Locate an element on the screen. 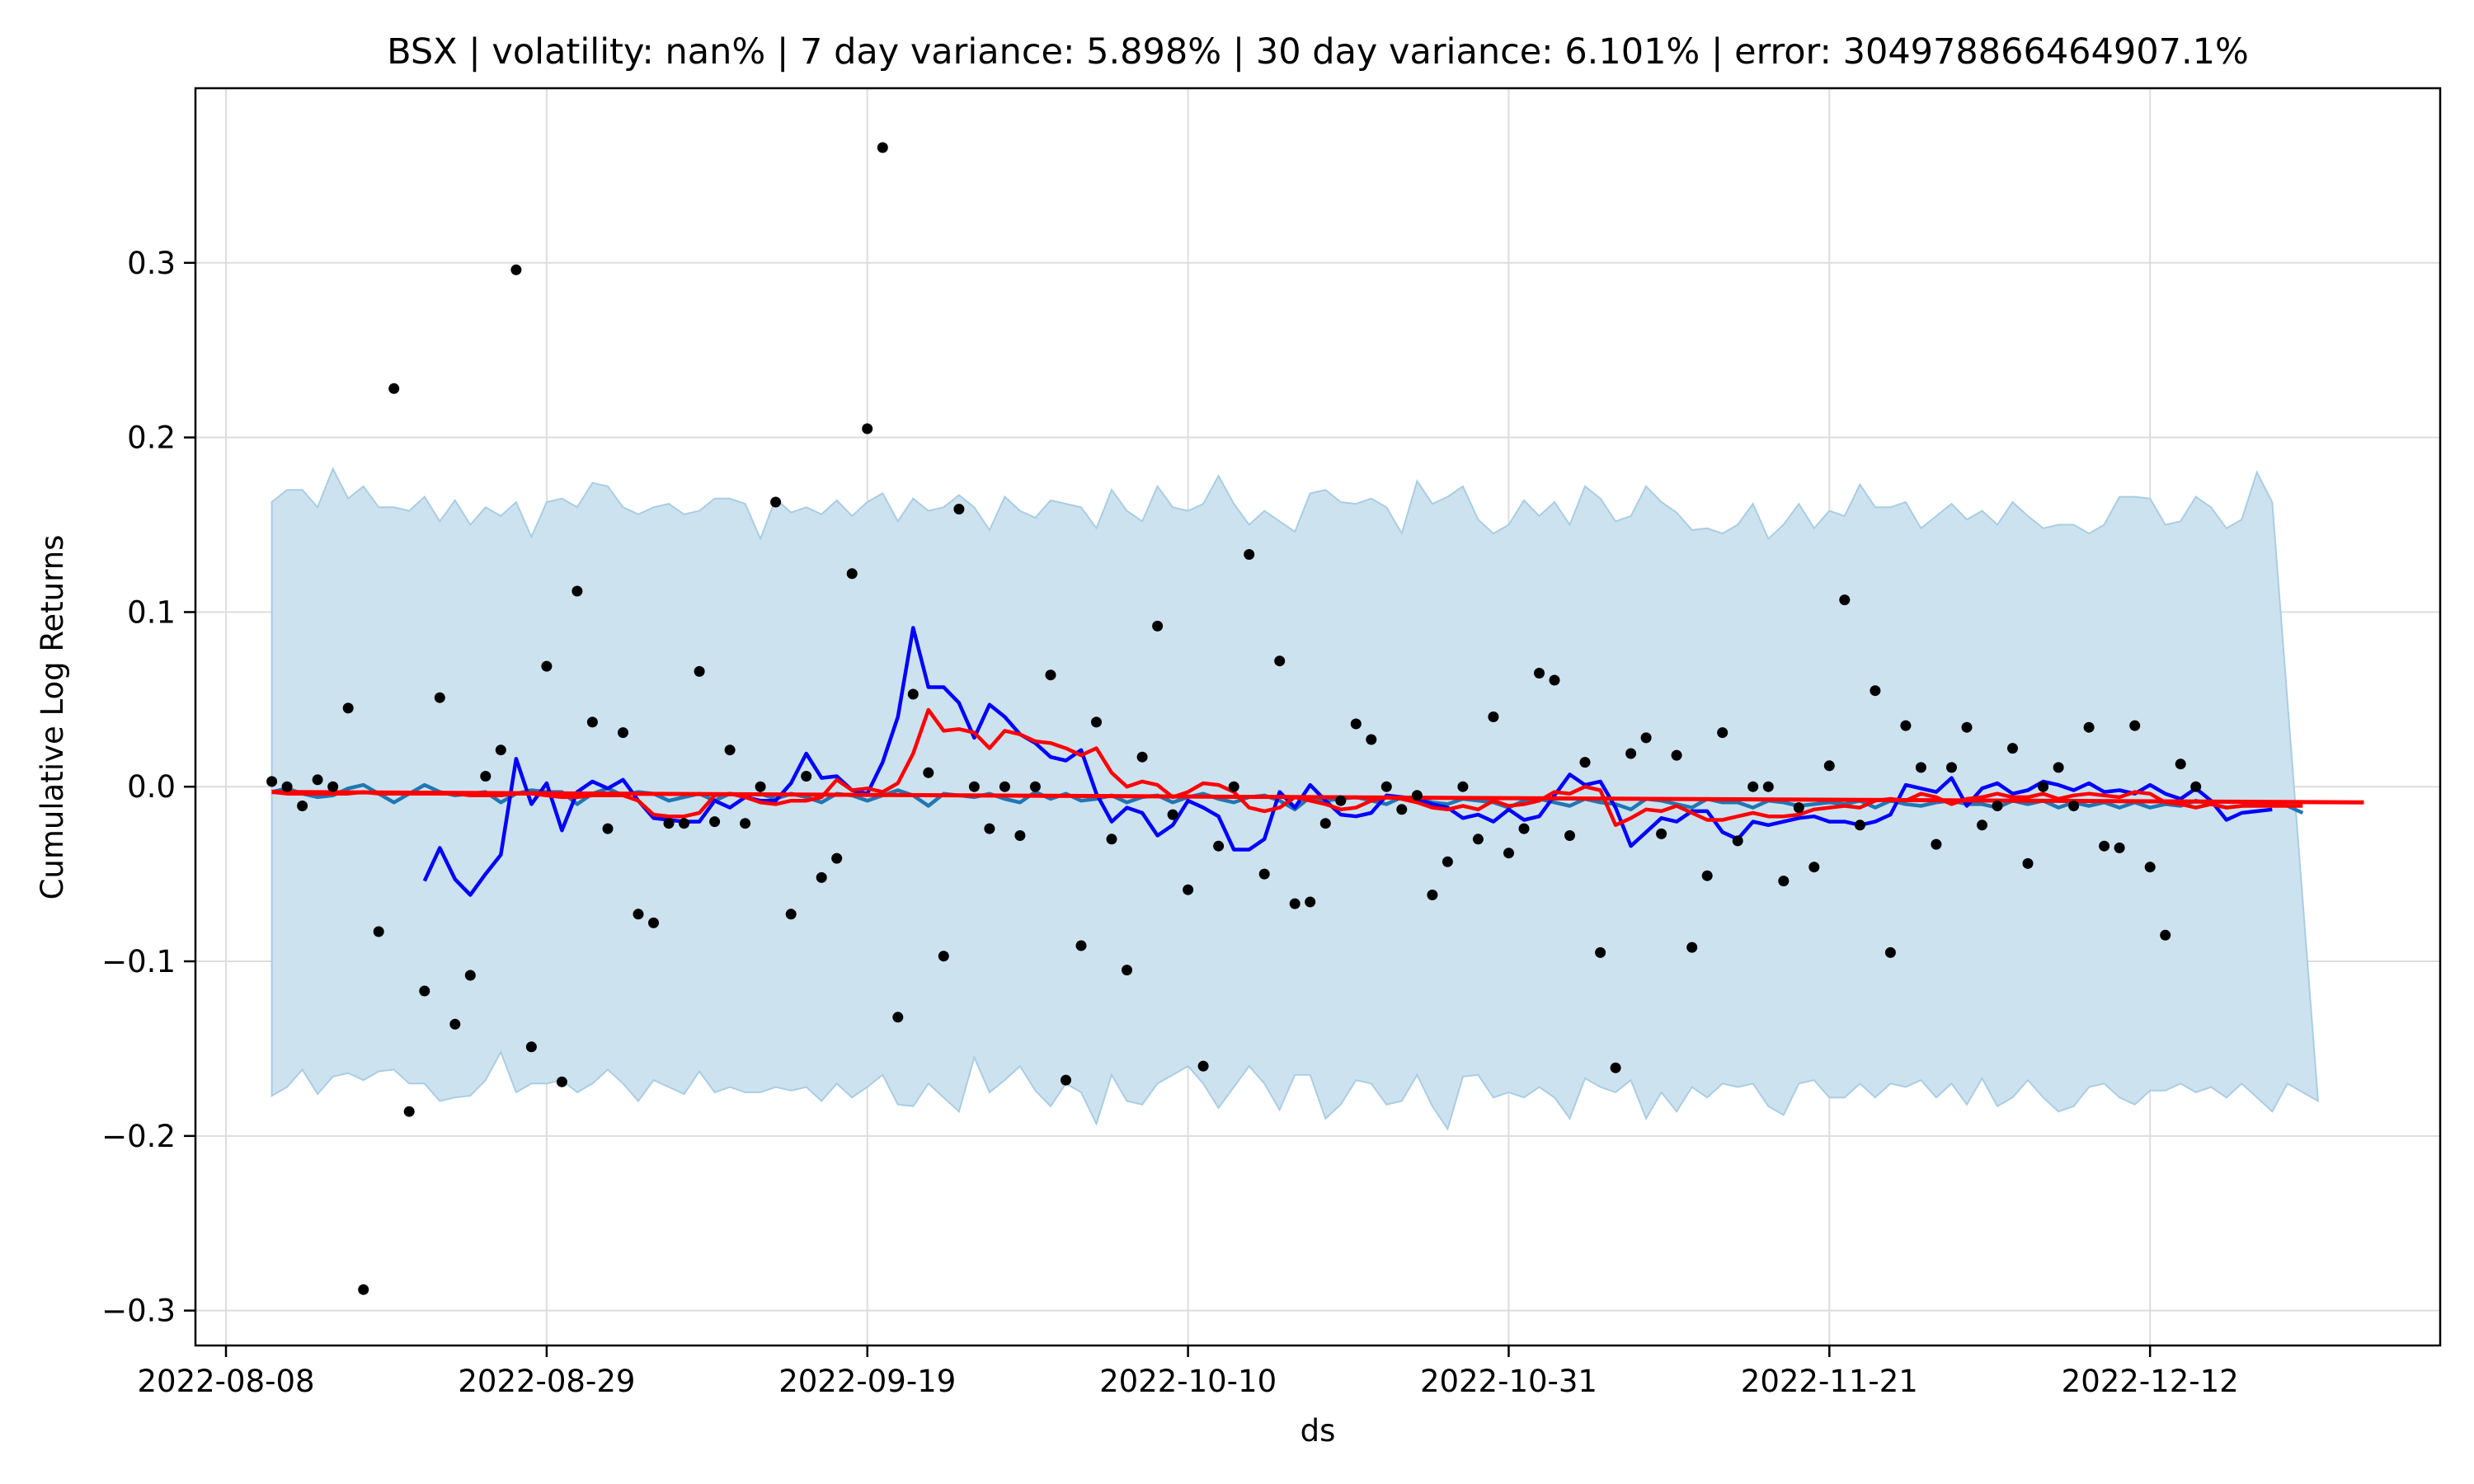 This screenshot has width=2474, height=1484. y-tick-label: −0.2 is located at coordinates (138, 1136).